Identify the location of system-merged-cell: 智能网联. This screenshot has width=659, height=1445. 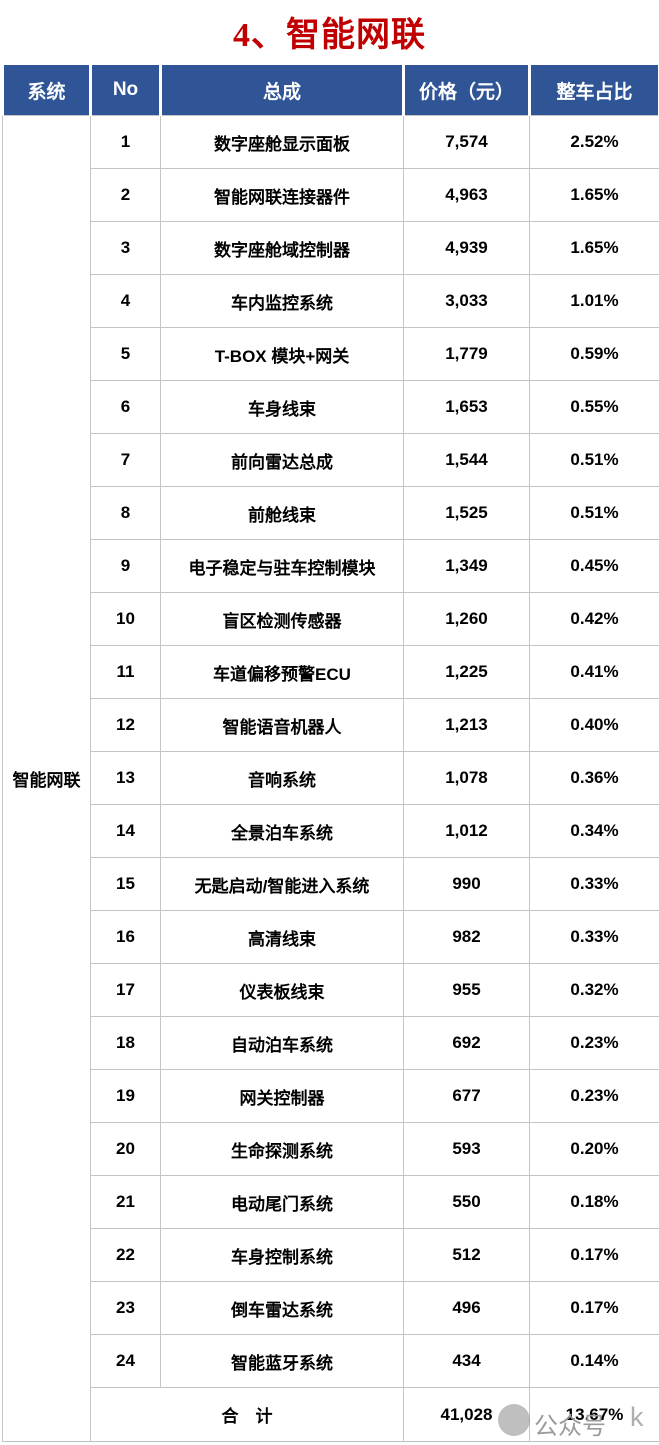
(46, 778).